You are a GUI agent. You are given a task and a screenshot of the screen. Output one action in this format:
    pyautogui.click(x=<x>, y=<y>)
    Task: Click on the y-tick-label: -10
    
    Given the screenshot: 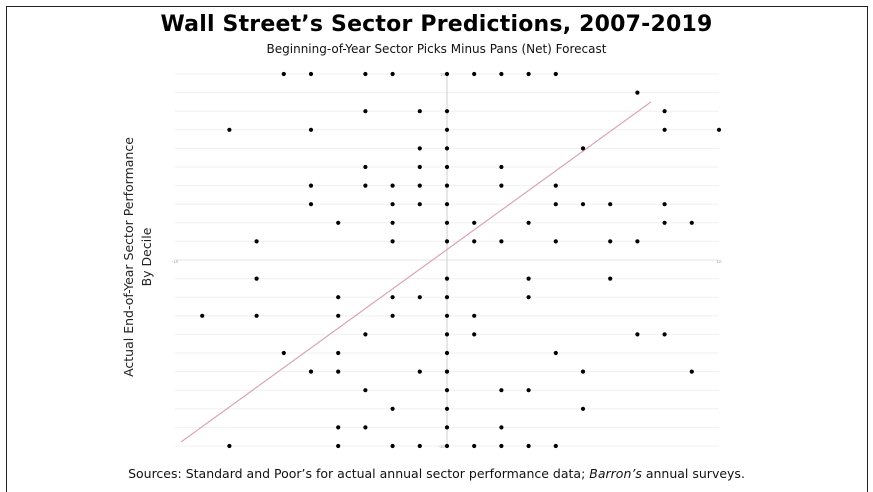 What is the action you would take?
    pyautogui.click(x=441, y=446)
    